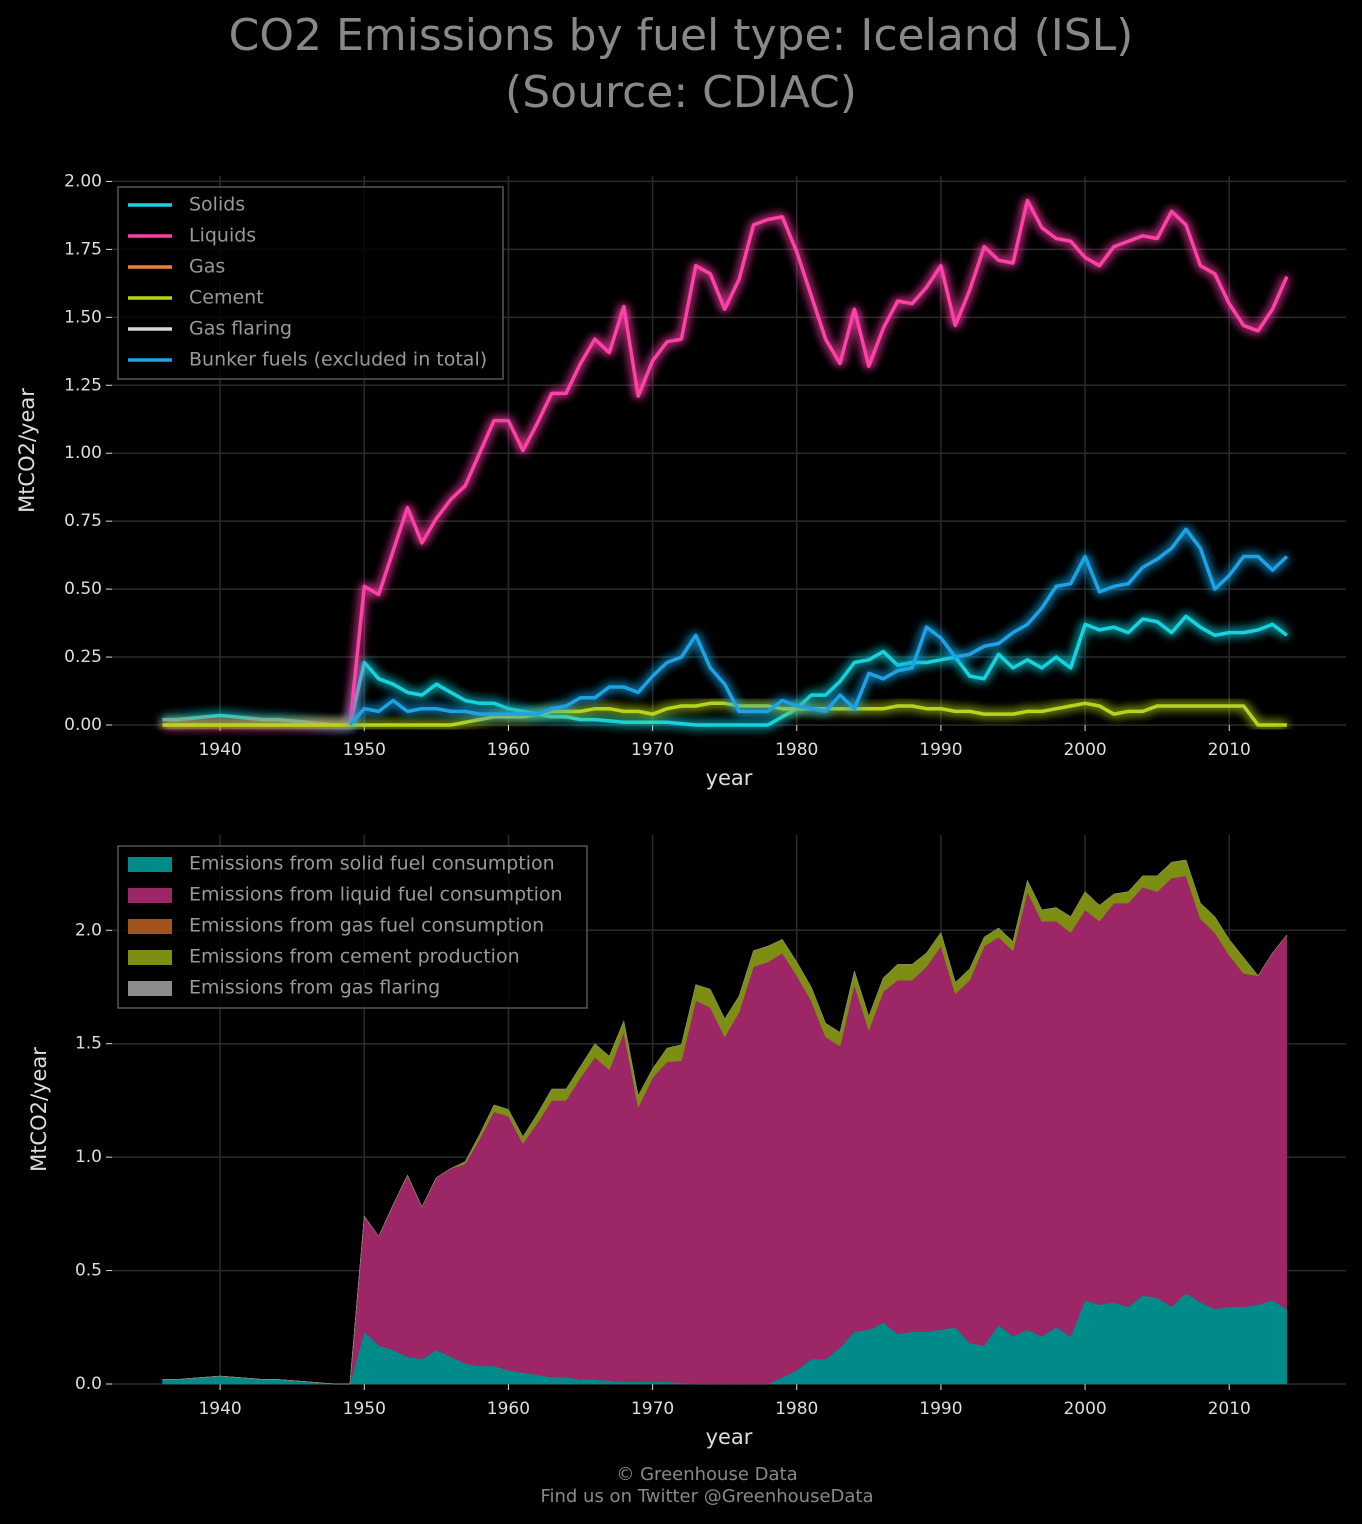  I want to click on y-tick-label: 0.50, so click(83, 589).